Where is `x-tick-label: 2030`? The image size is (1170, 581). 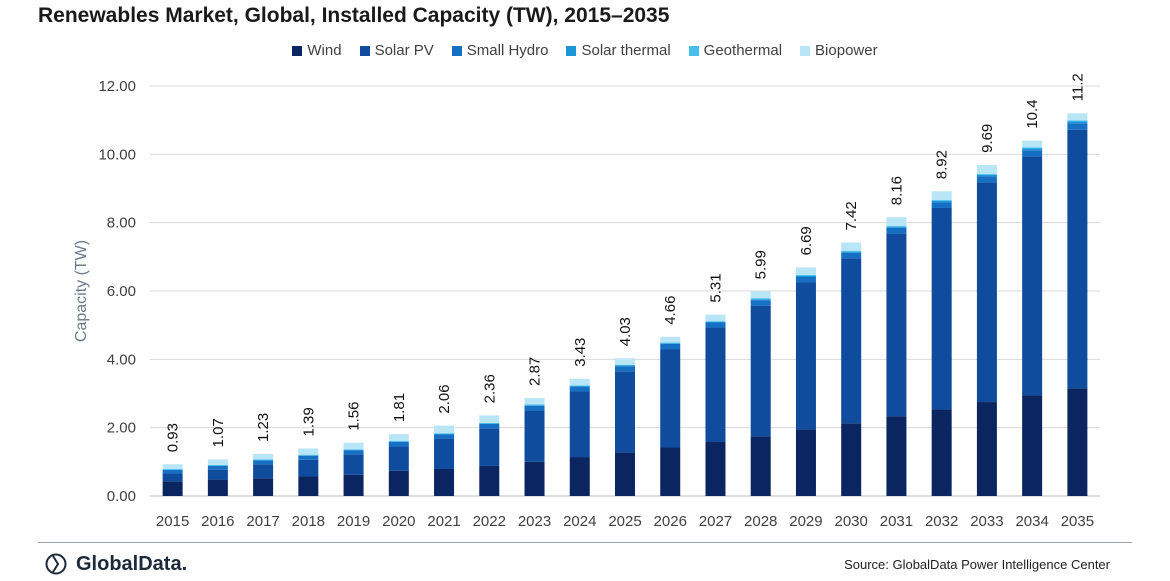
x-tick-label: 2030 is located at coordinates (851, 521).